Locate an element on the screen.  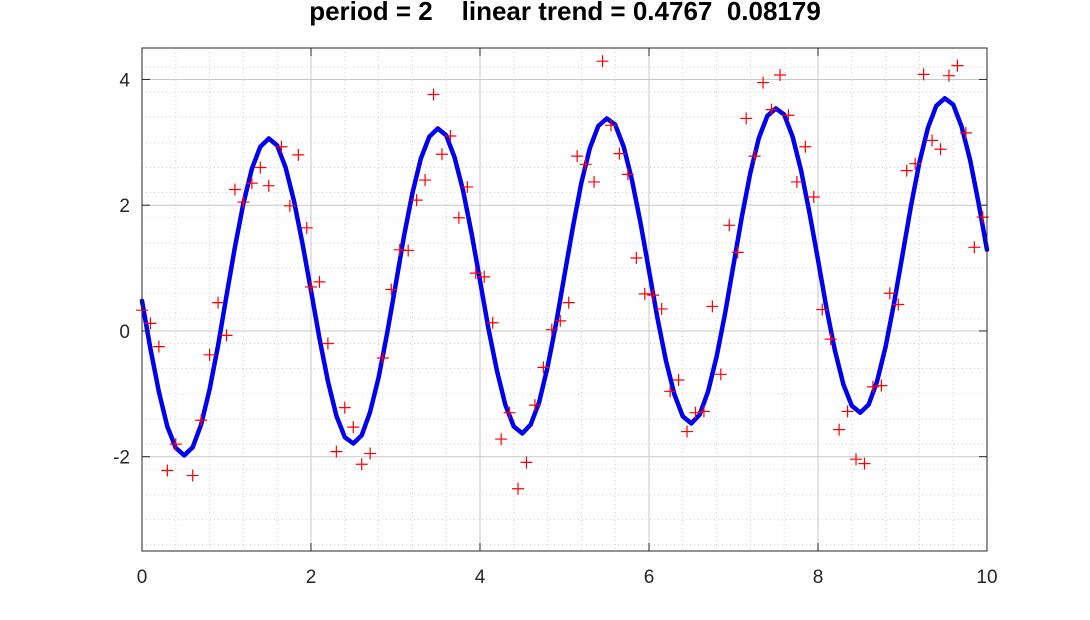
y-tick-labels: -2 0 2 4 is located at coordinates (121, 269).